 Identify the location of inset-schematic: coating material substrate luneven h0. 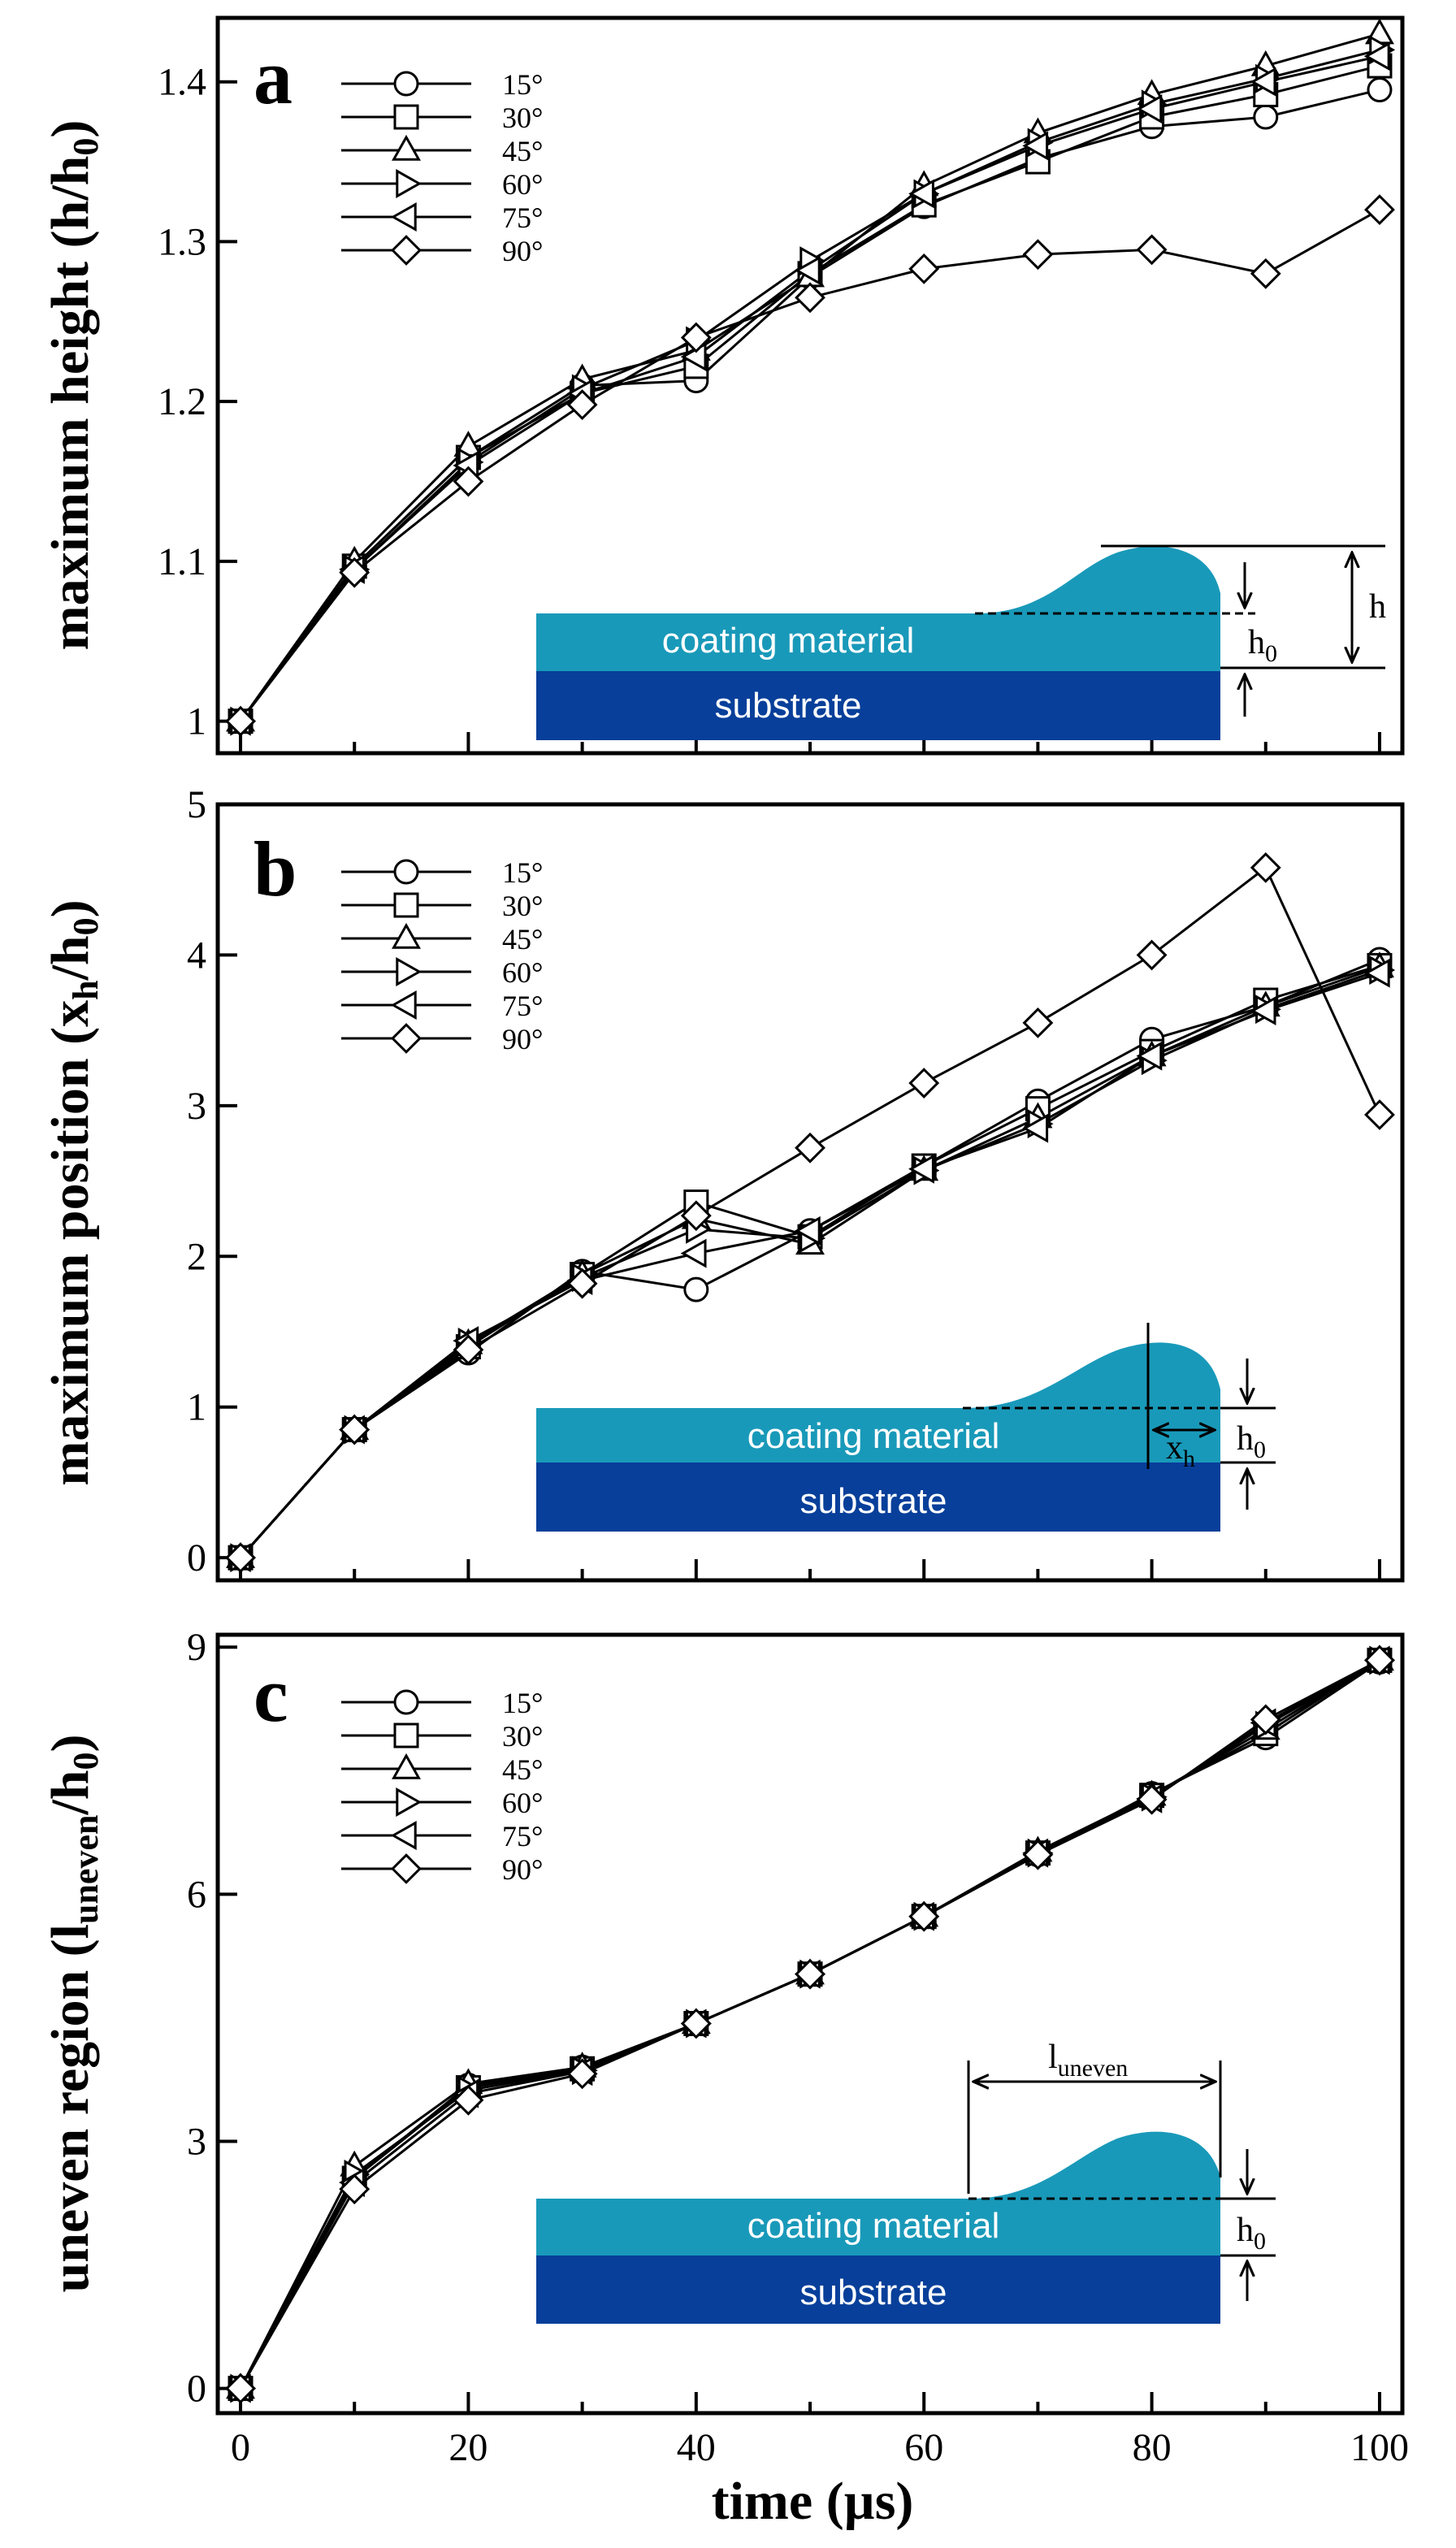
(906, 2181).